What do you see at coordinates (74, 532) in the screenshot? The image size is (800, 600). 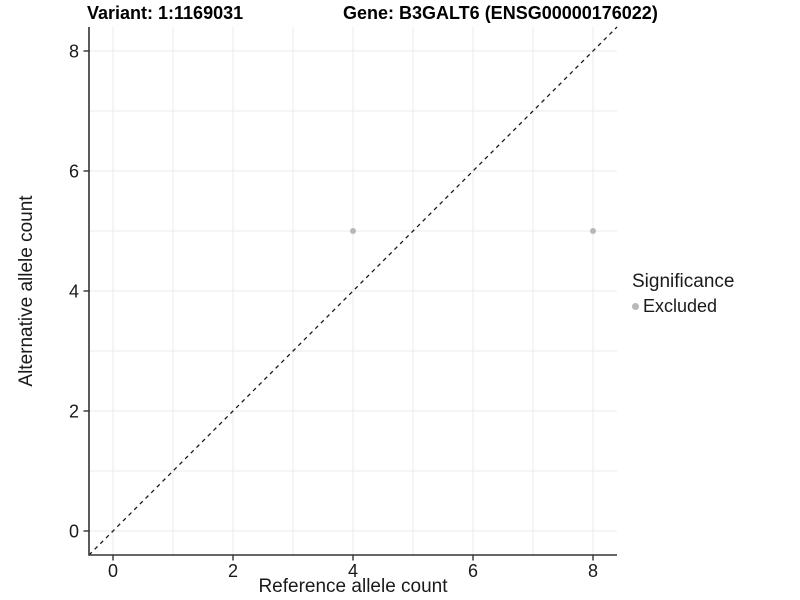 I see `y-tick-label: 0` at bounding box center [74, 532].